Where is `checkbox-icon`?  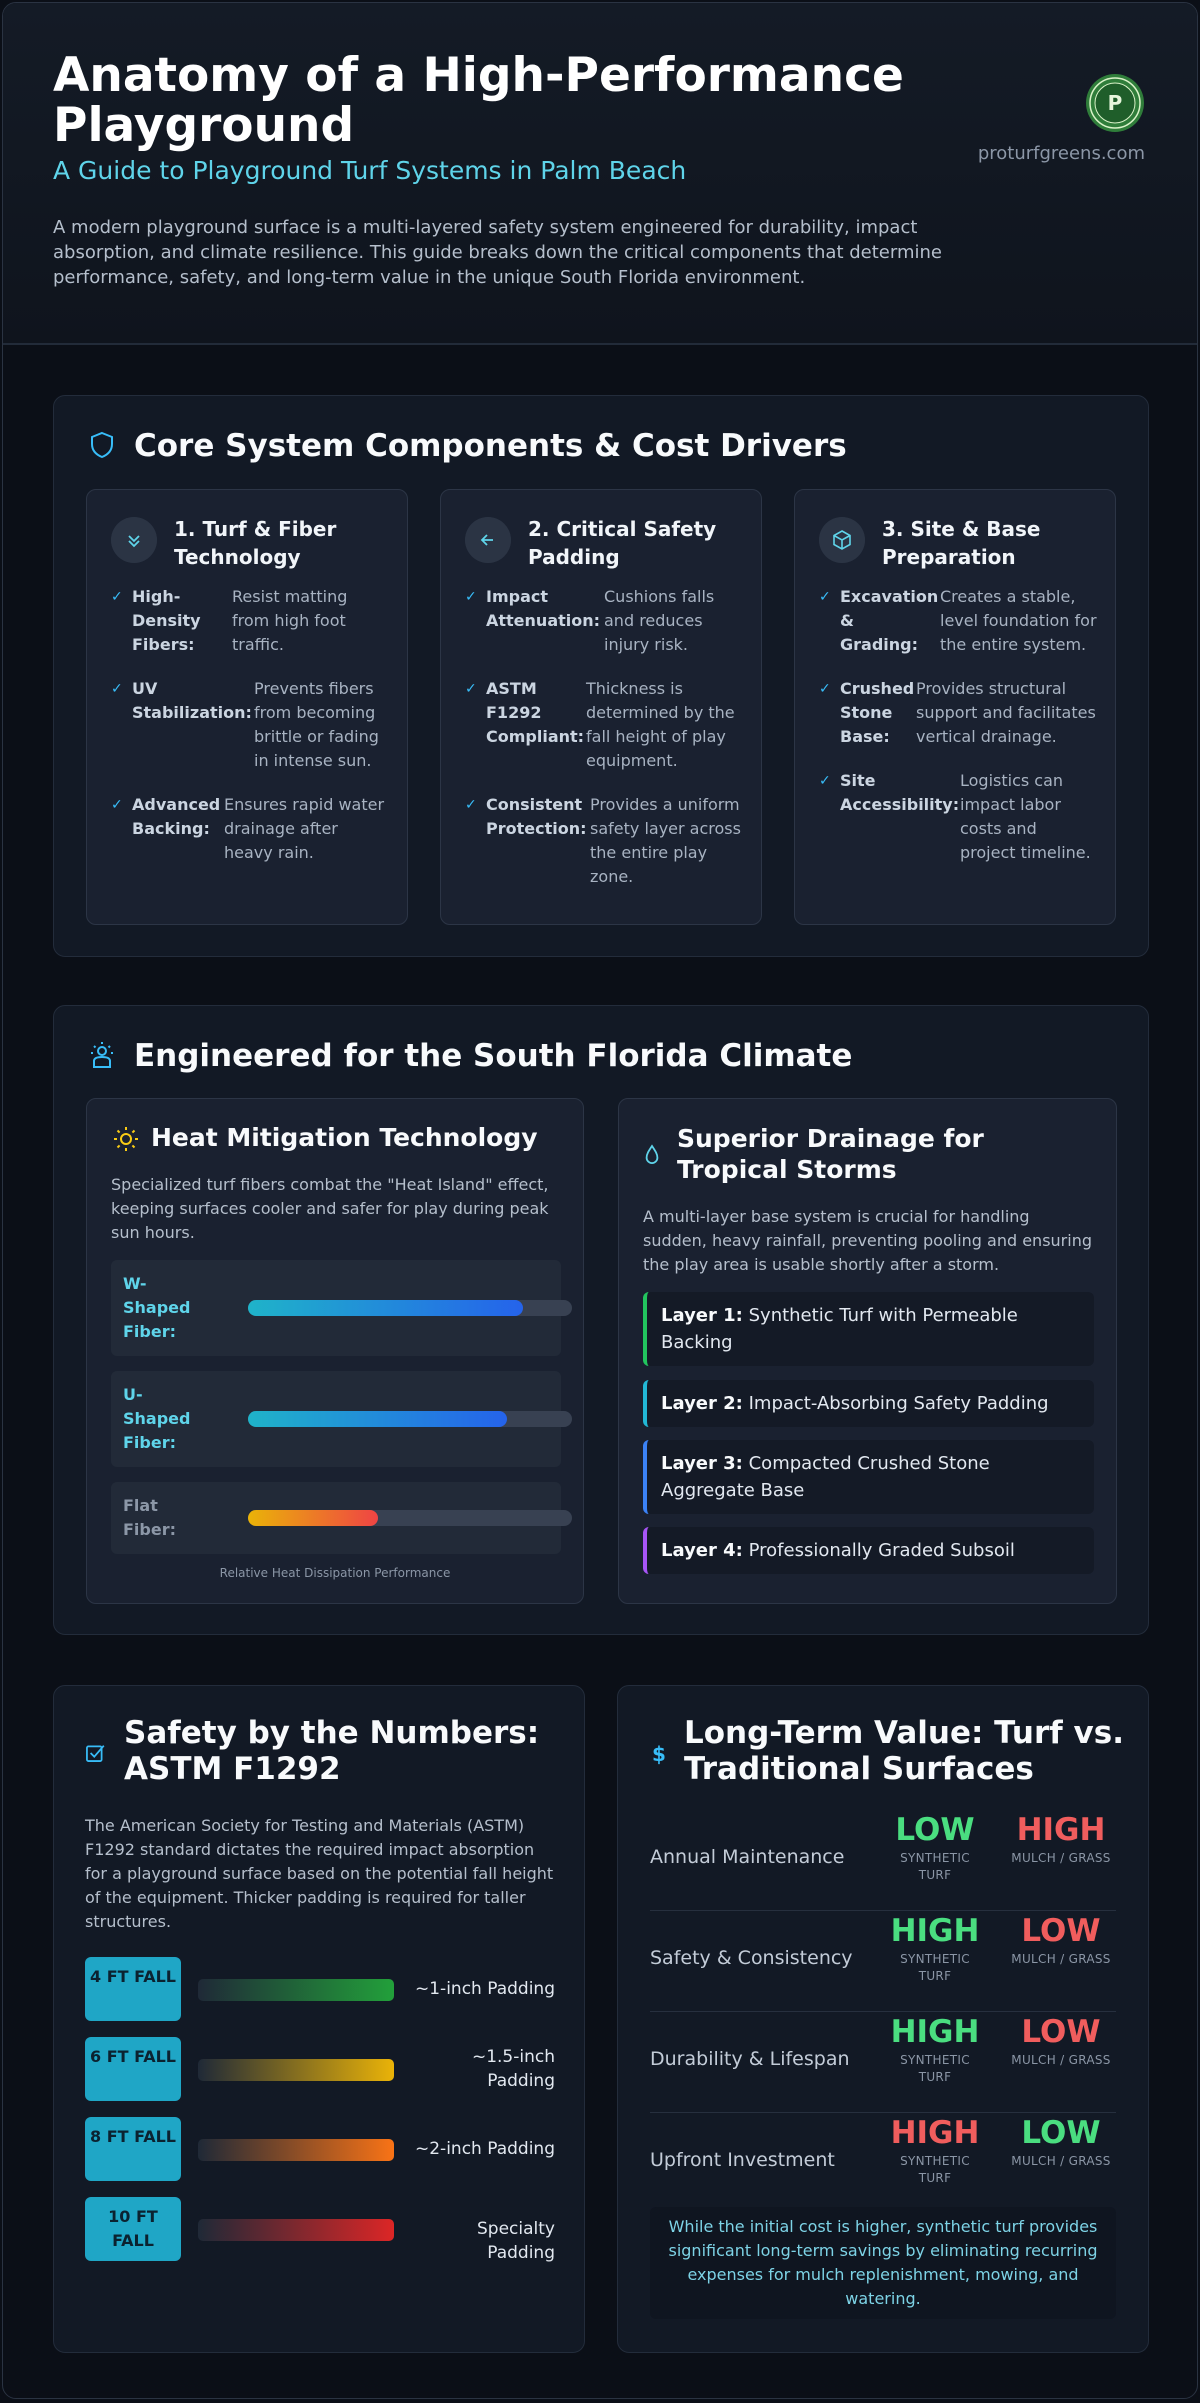 checkbox-icon is located at coordinates (95, 1753).